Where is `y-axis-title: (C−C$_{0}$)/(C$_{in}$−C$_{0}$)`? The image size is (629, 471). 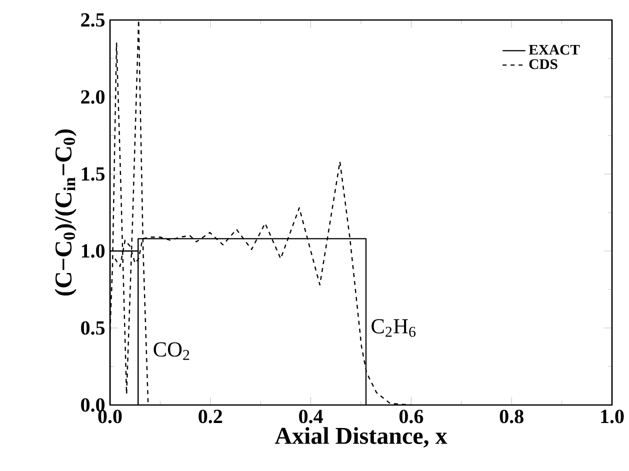 y-axis-title: (C−C$_{0}$)/(C$_{in}$−C$_{0}$) is located at coordinates (65, 212).